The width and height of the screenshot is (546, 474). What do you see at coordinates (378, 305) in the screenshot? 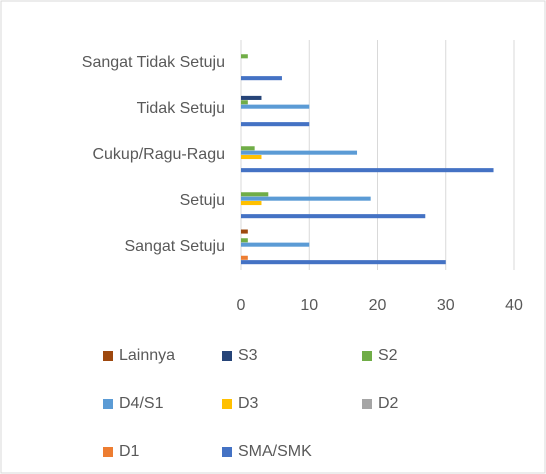
I see `x-tick-label: 20` at bounding box center [378, 305].